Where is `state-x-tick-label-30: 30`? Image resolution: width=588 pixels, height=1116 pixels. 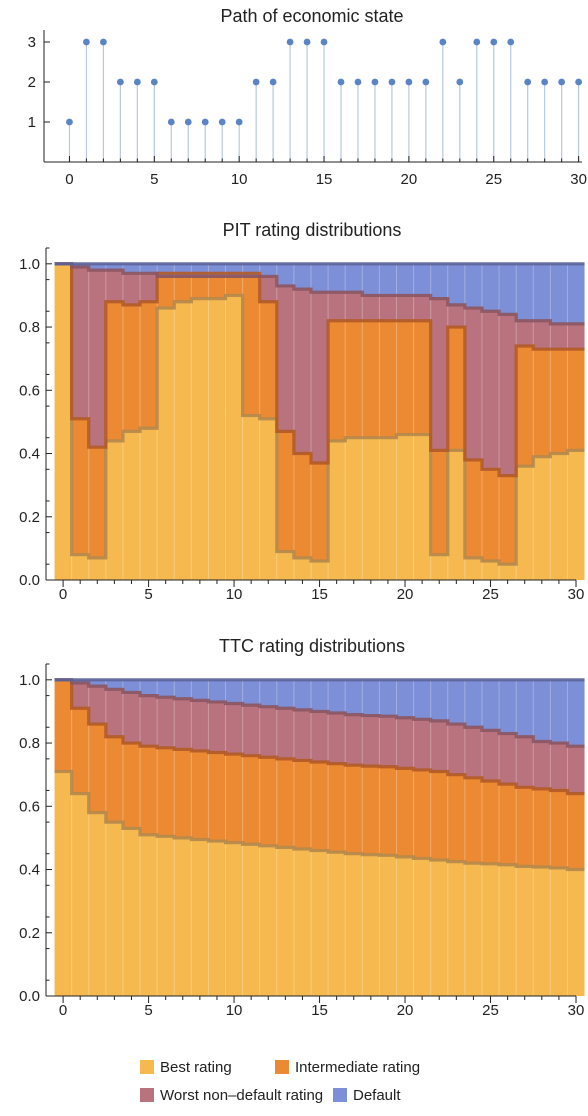
state-x-tick-label-30: 30 is located at coordinates (578, 179).